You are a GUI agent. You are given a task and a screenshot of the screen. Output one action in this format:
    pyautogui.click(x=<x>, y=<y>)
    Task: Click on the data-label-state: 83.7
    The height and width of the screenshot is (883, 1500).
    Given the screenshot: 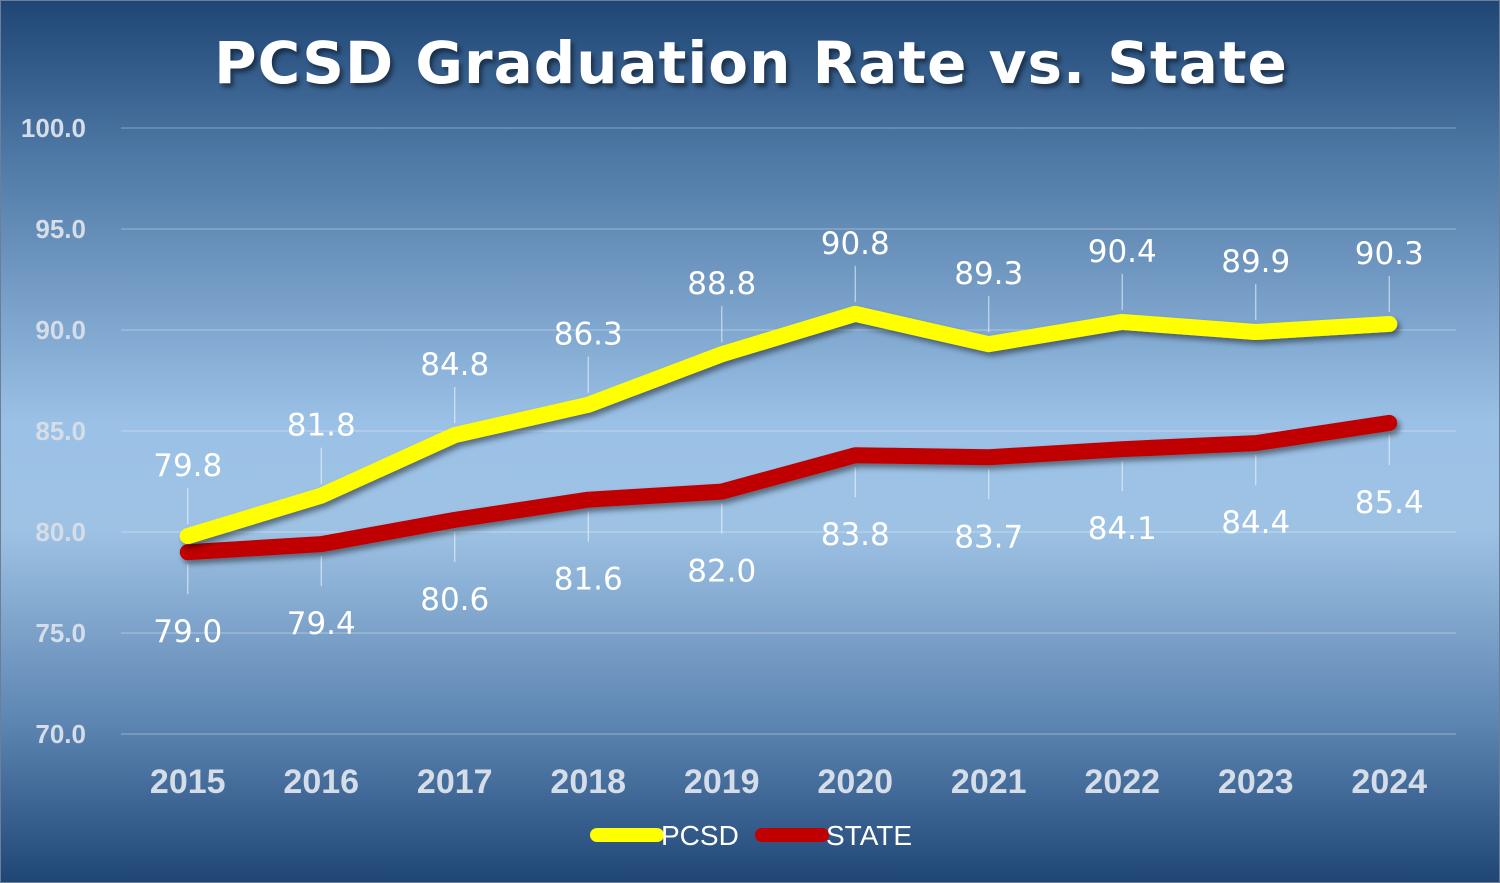 What is the action you would take?
    pyautogui.click(x=988, y=537)
    